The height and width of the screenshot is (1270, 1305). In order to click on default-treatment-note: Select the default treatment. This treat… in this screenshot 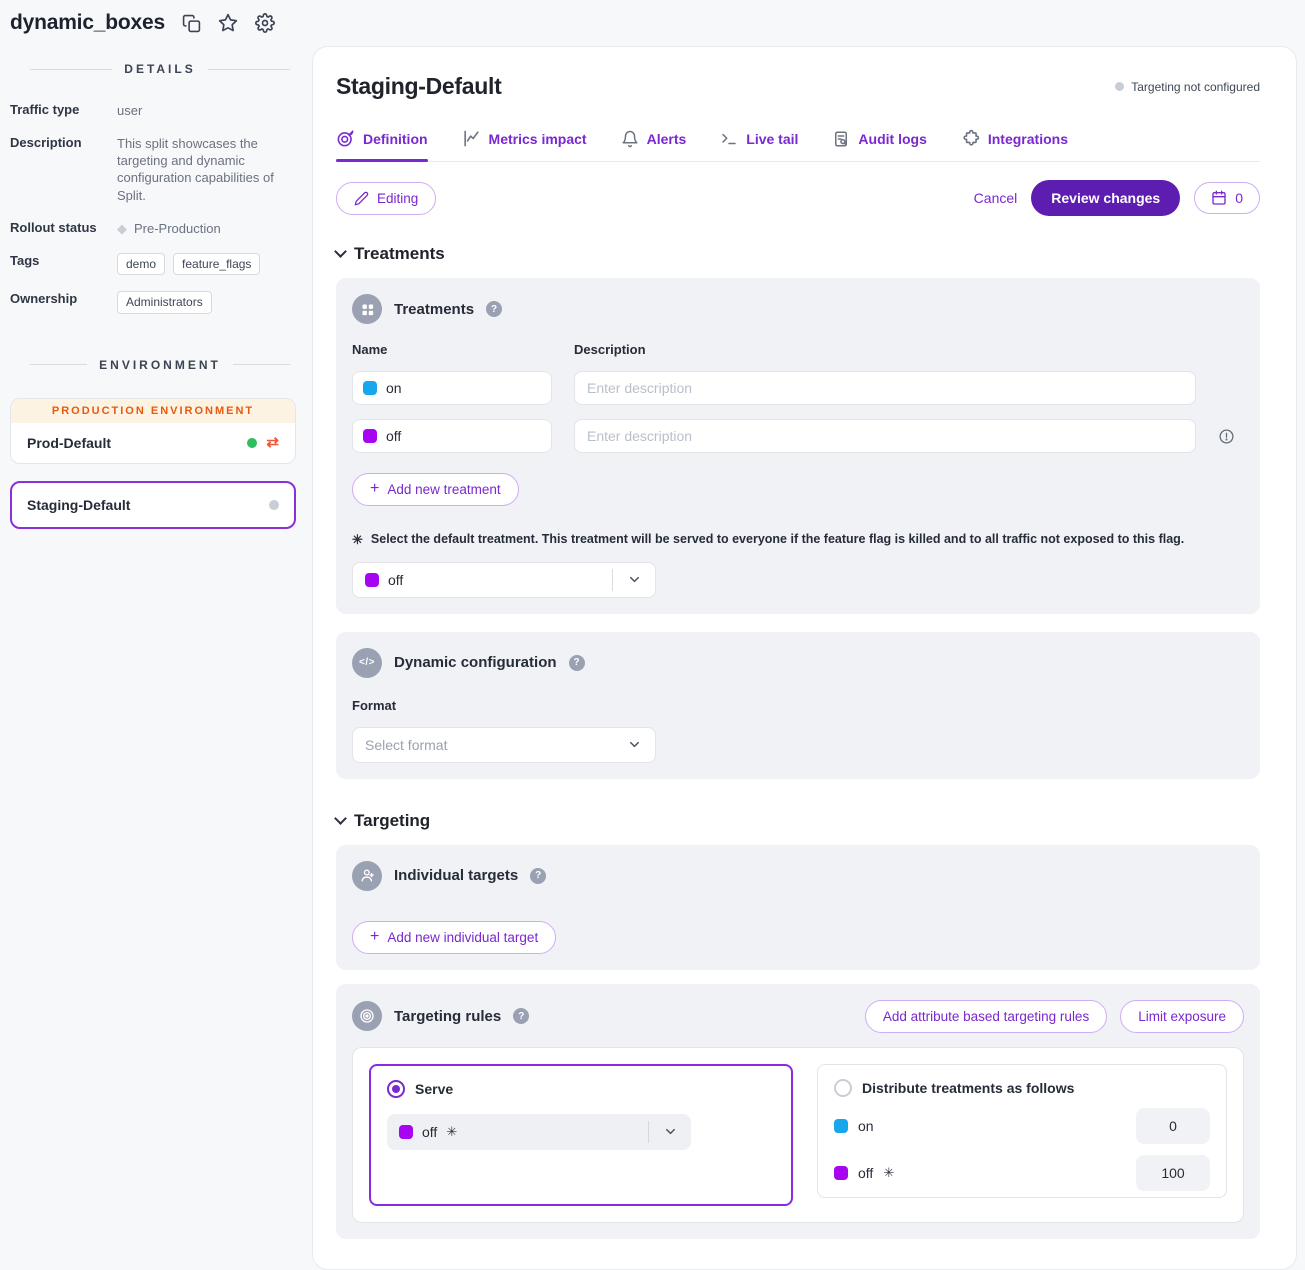, I will do `click(777, 539)`.